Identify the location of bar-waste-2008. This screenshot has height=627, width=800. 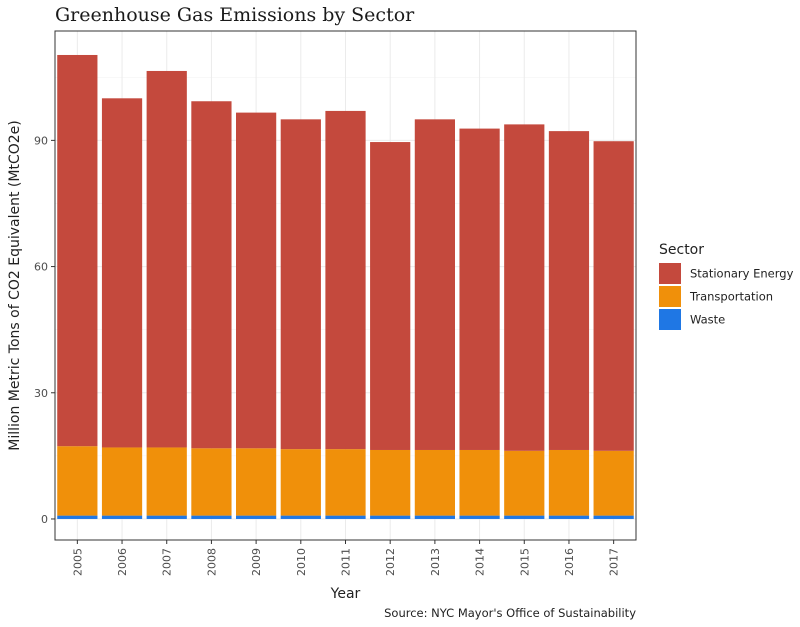
(211, 517).